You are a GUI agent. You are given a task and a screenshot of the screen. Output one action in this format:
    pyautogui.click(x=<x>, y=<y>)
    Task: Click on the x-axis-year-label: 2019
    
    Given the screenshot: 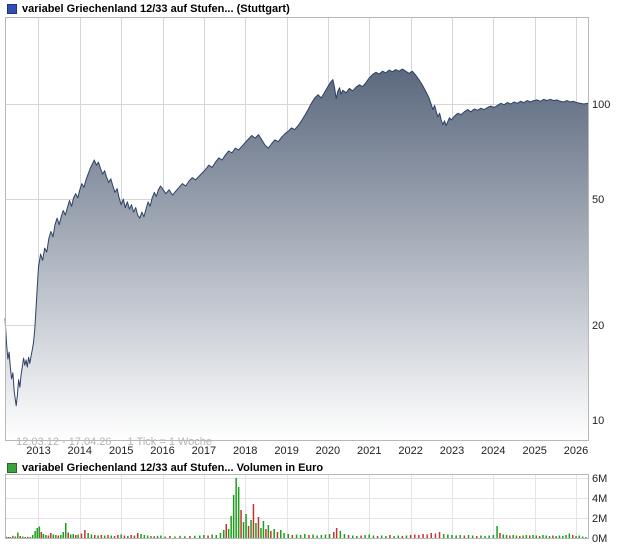 What is the action you would take?
    pyautogui.click(x=286, y=451)
    